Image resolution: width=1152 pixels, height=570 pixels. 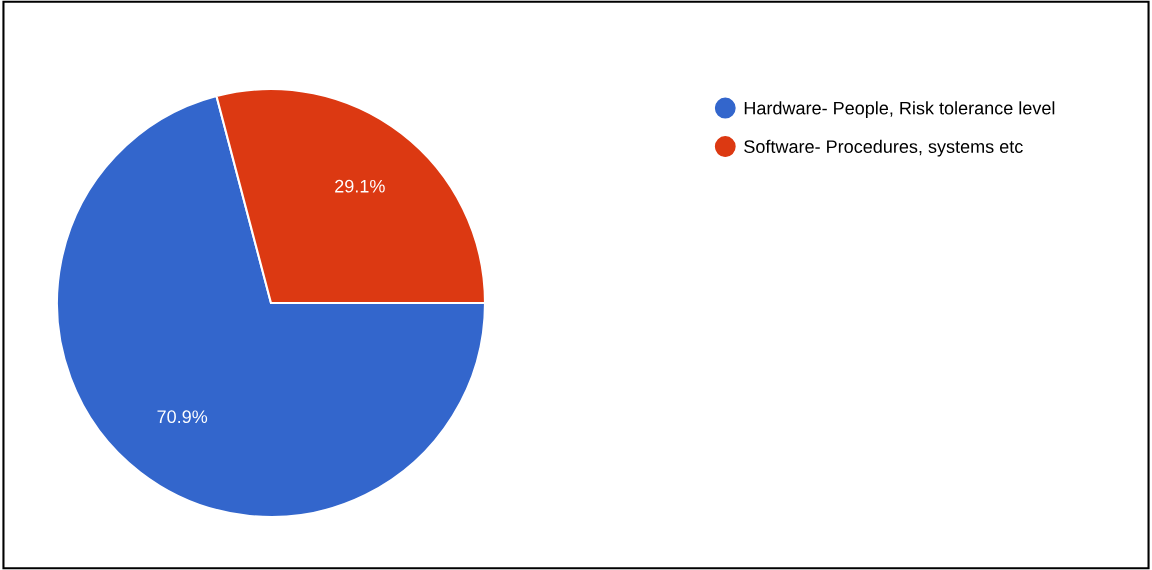 What do you see at coordinates (360, 186) in the screenshot?
I see `data-label: 29.1%` at bounding box center [360, 186].